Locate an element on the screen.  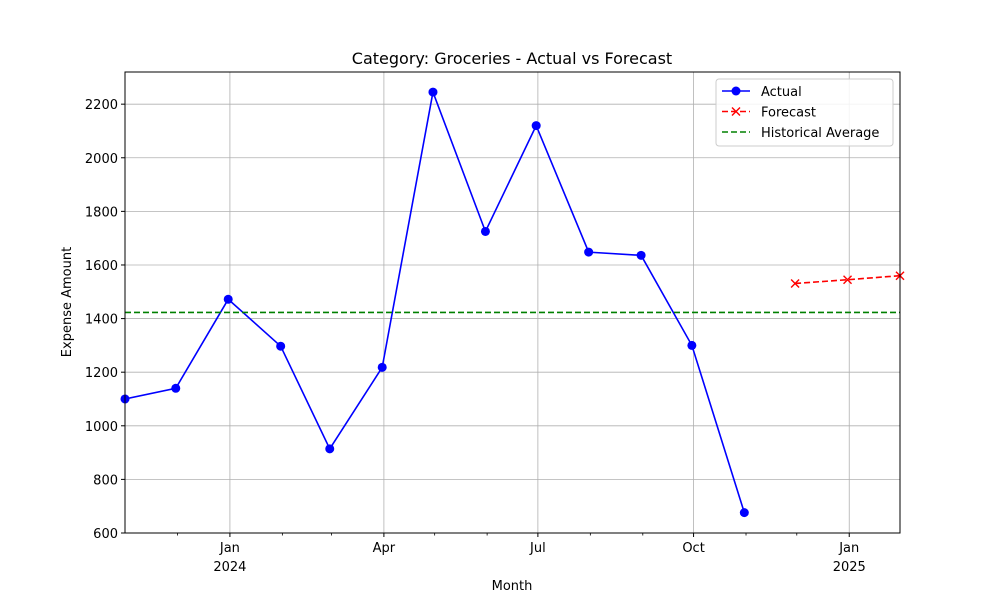
x-axis-label: Month is located at coordinates (512, 586).